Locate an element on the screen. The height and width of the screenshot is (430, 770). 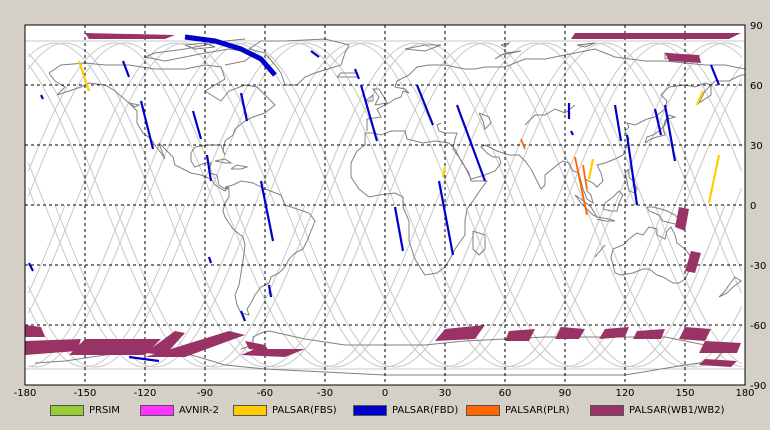
legend-item: AVNIR-2 is located at coordinates (179, 410).